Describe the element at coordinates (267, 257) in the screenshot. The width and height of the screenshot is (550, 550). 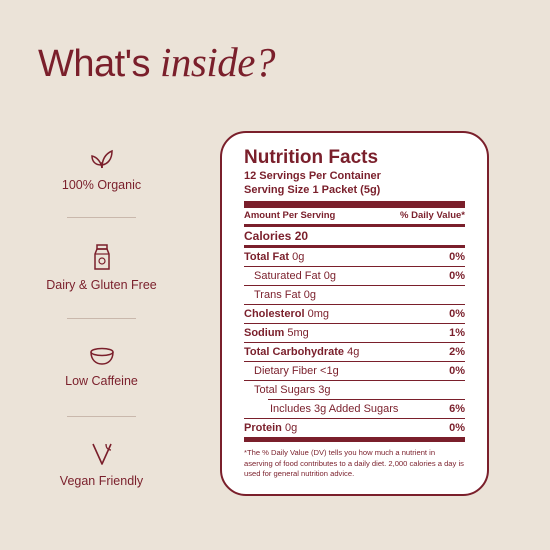
I see `nutrient-name: Total Fat` at that location.